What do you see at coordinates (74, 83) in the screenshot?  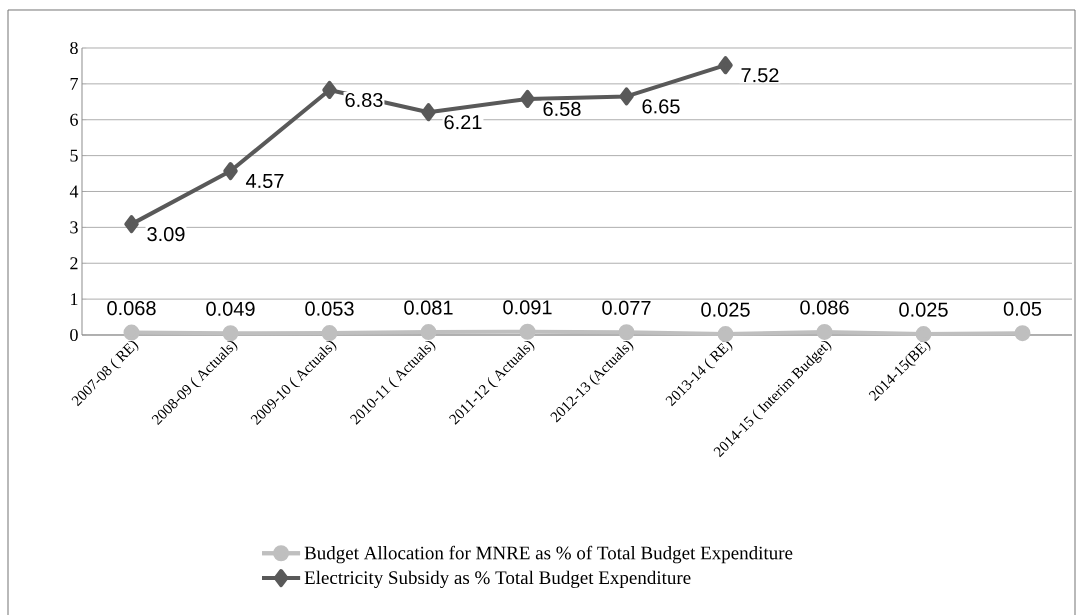 I see `y-tick-label: 7` at bounding box center [74, 83].